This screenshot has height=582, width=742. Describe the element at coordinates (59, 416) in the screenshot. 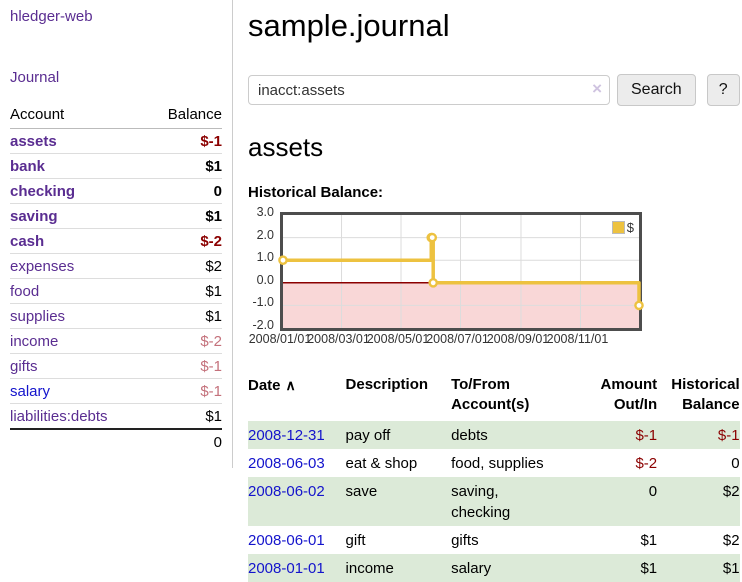

I see `account-link-liabilities-debts: liabilities:debts` at that location.